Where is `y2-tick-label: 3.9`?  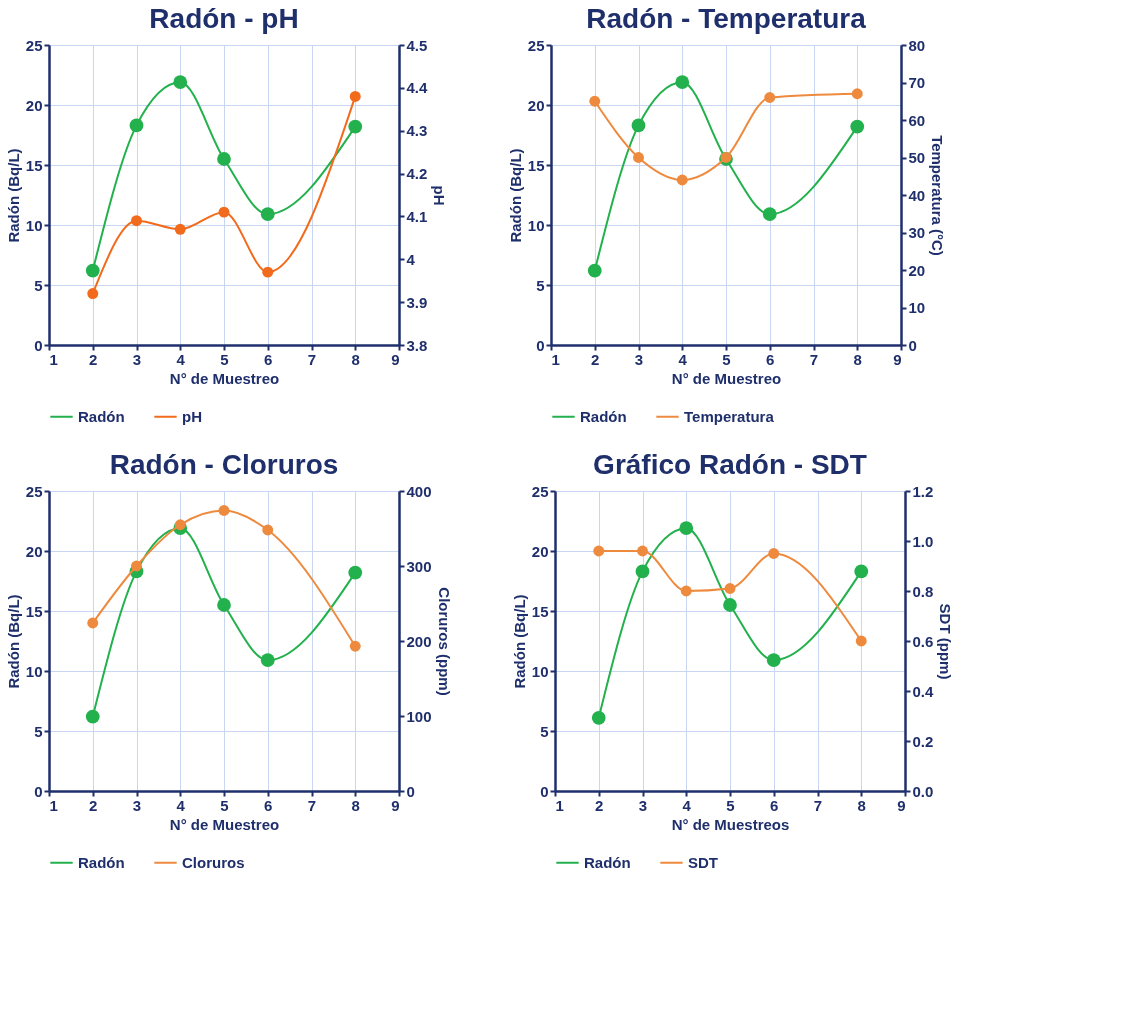 y2-tick-label: 3.9 is located at coordinates (417, 302).